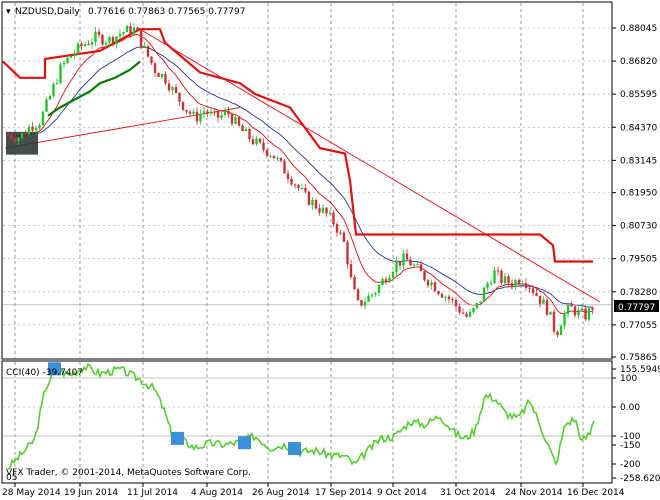  Describe the element at coordinates (630, 446) in the screenshot. I see `cci-tick-label: -150` at that location.